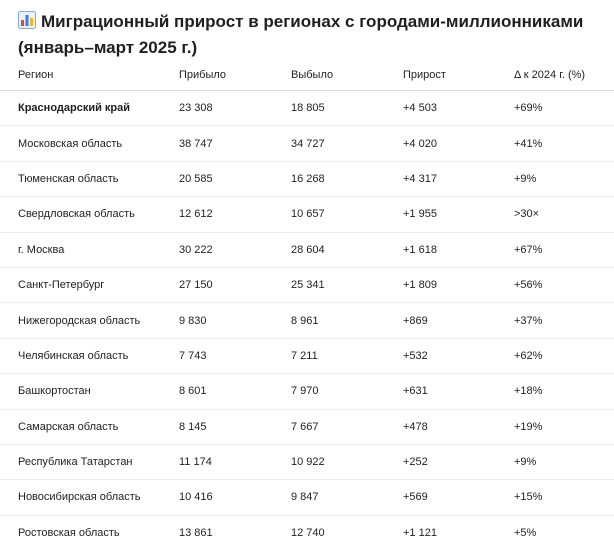 This screenshot has width=614, height=553. What do you see at coordinates (89, 320) in the screenshot?
I see `cell-region: Нижегородская область` at bounding box center [89, 320].